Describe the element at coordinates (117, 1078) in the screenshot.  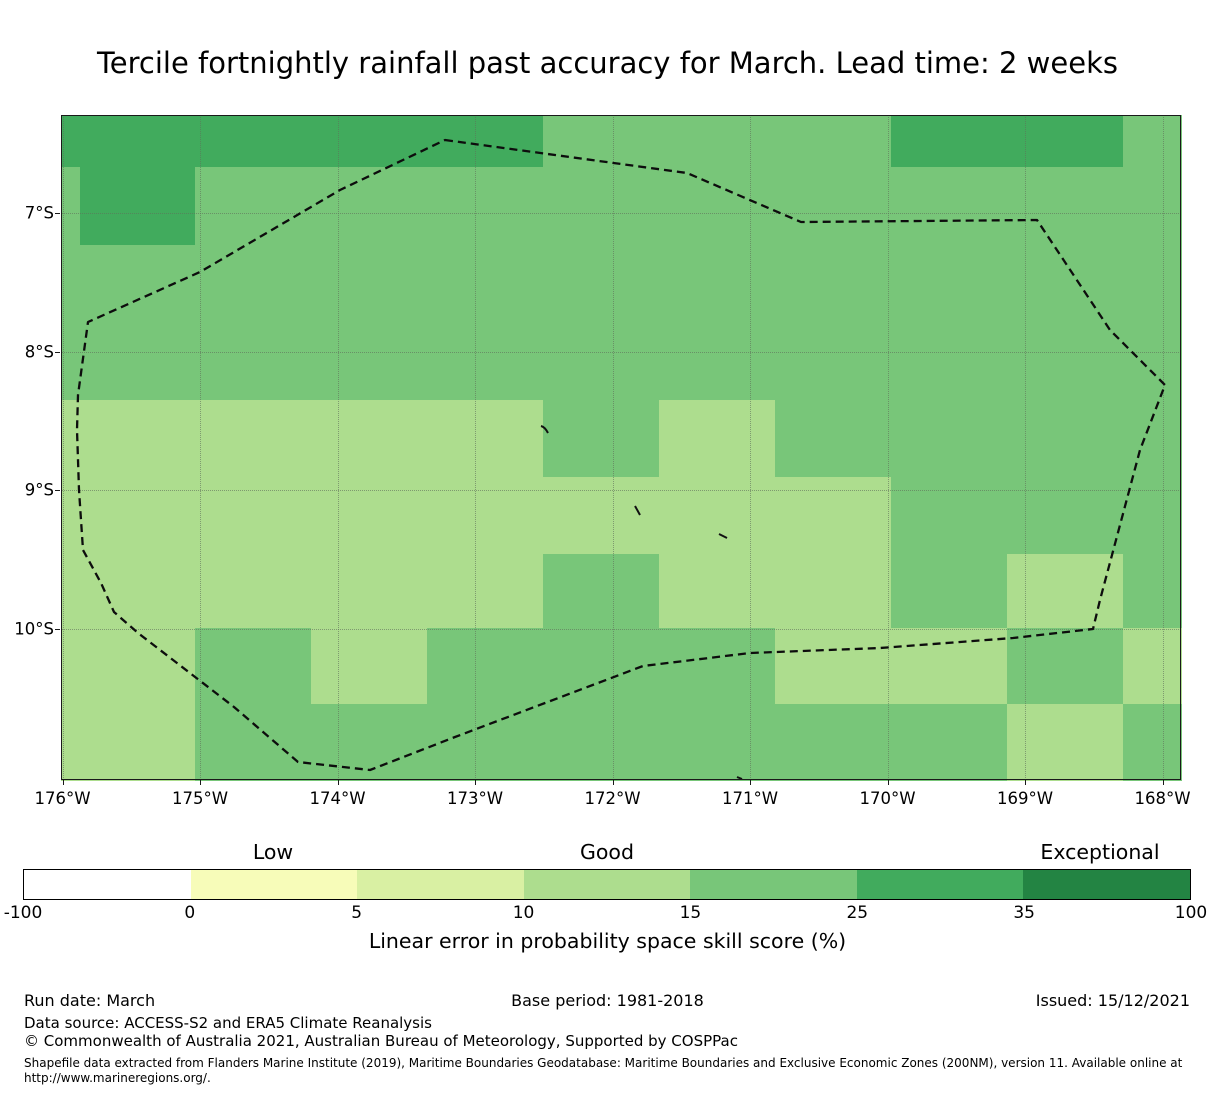
I see `shapefile-note-line2: http://www.marineregions.org/.` at that location.